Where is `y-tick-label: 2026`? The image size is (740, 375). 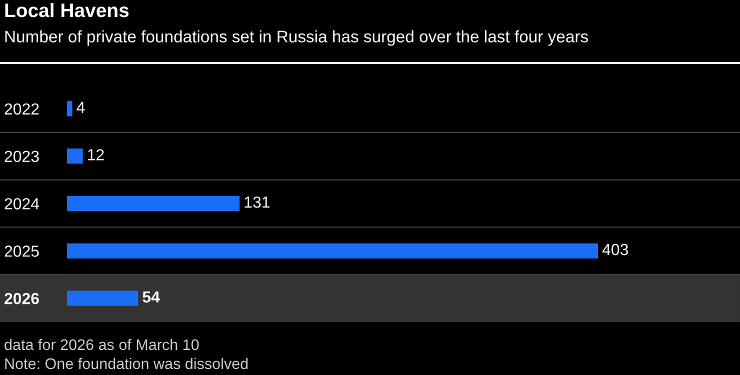 y-tick-label: 2026 is located at coordinates (21, 298).